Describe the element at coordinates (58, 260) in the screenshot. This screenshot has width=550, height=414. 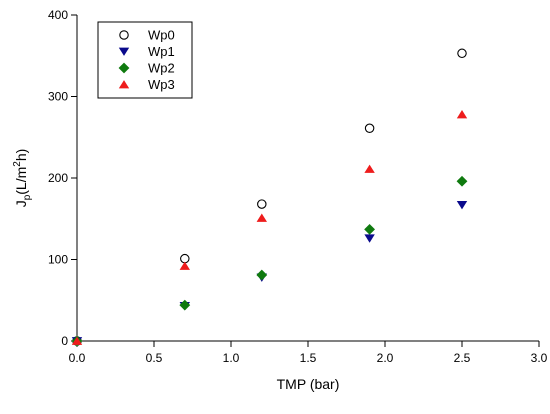
I see `y-tick-label: 100` at that location.